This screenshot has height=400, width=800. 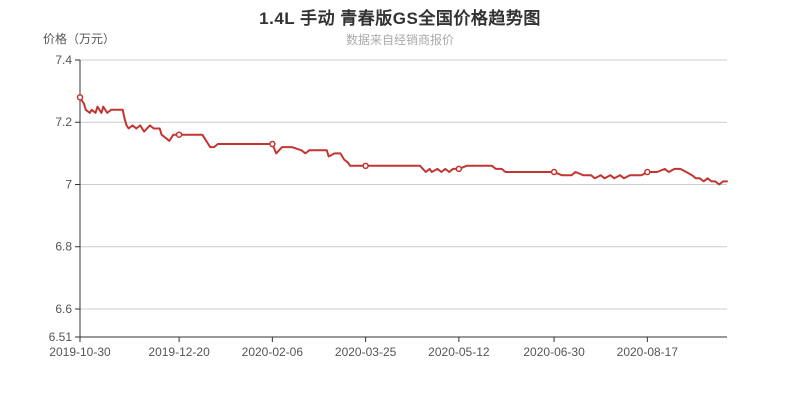 I want to click on x-axis-tick-label: 2020-05-12, so click(x=459, y=352).